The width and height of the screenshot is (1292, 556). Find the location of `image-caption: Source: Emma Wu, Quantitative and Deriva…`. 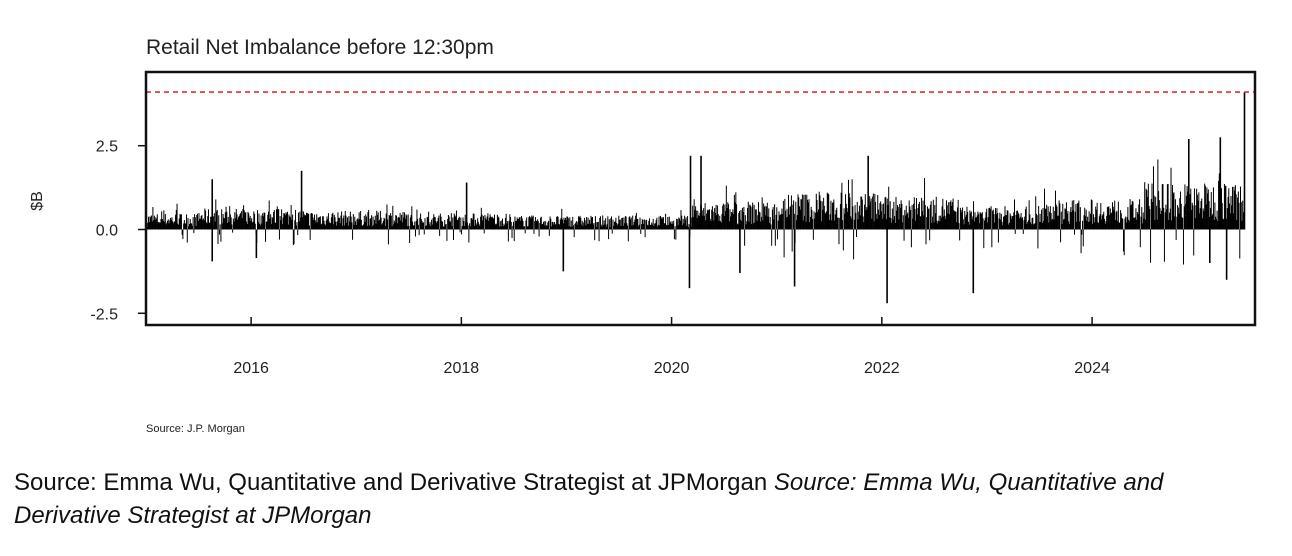

image-caption: Source: Emma Wu, Quantitative and Deriva… is located at coordinates (644, 499).